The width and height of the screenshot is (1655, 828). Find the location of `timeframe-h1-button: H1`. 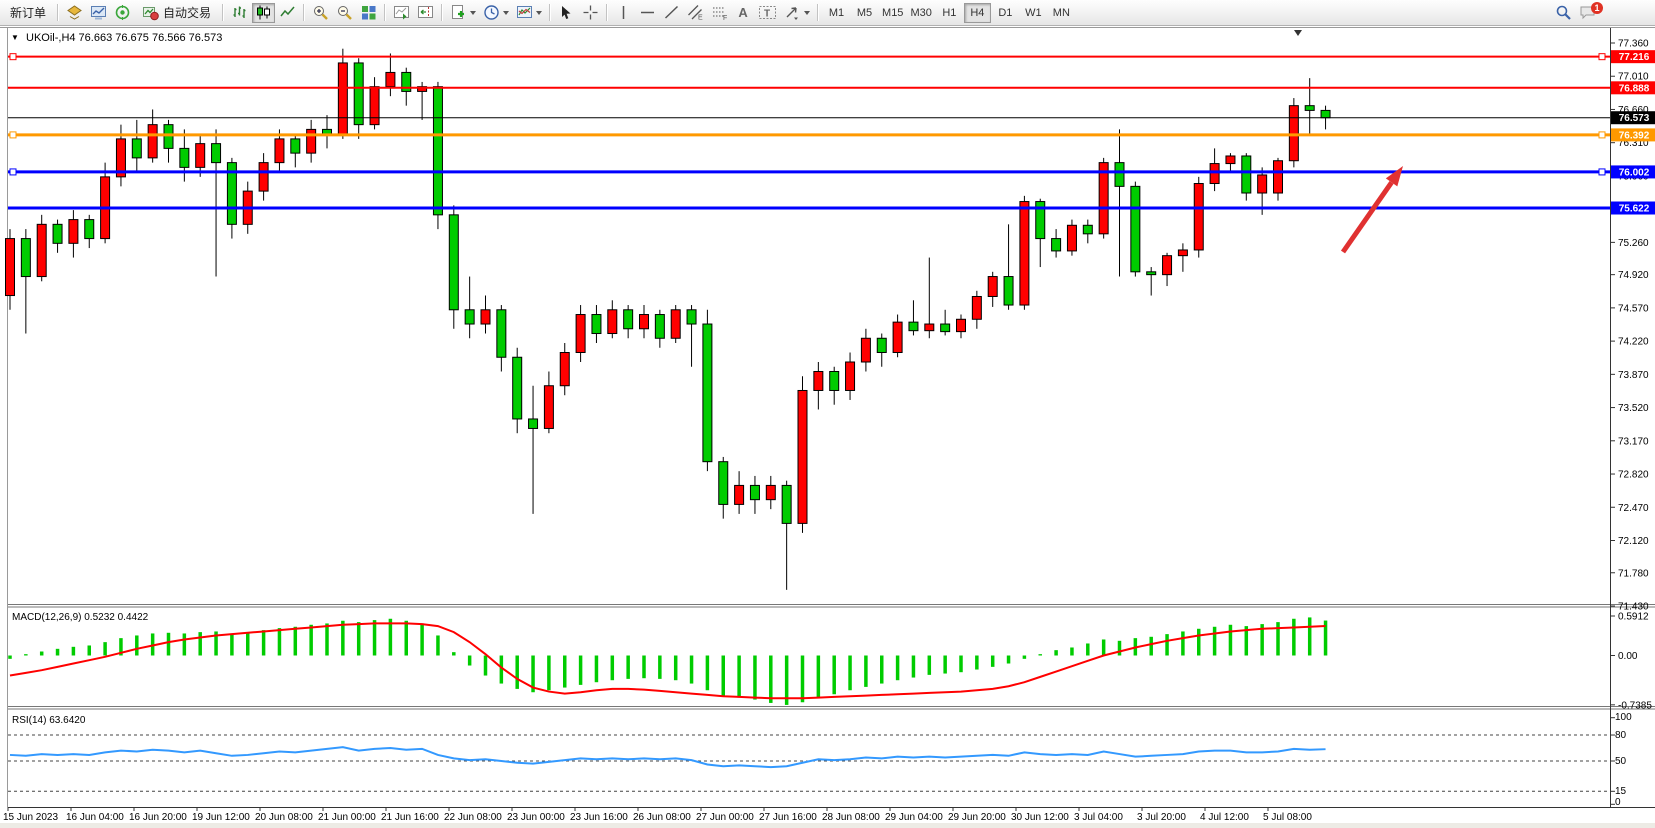

timeframe-h1-button: H1 is located at coordinates (949, 13).